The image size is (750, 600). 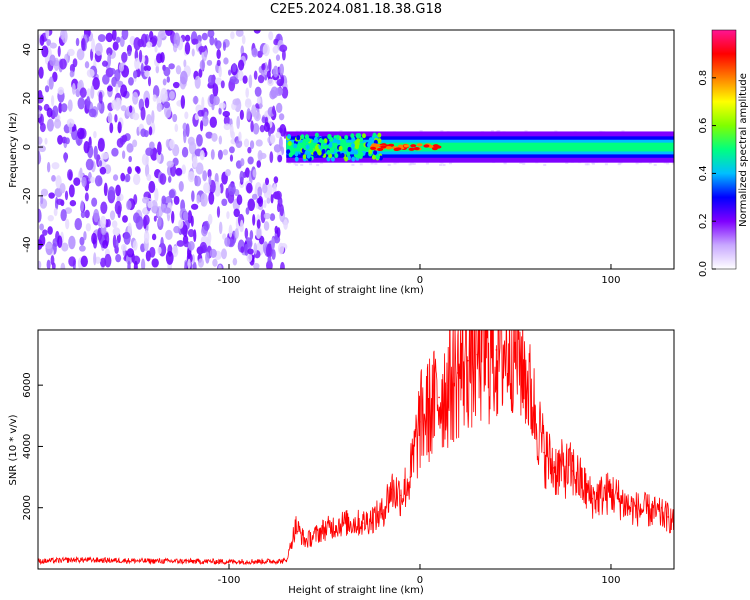 I want to click on heatmap-y-ticks: -40 -20 0 20 40, so click(x=32, y=148).